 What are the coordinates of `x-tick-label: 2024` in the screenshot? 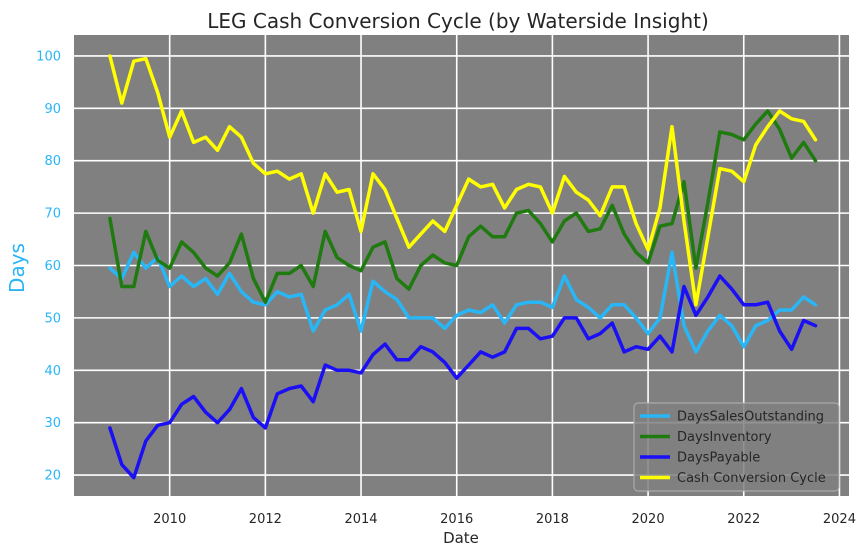 It's located at (839, 519).